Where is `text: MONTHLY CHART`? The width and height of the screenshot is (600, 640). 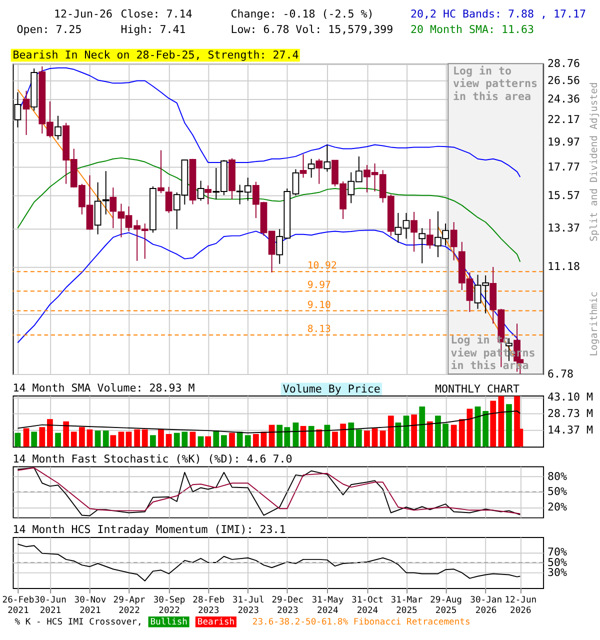
text: MONTHLY CHART is located at coordinates (477, 389).